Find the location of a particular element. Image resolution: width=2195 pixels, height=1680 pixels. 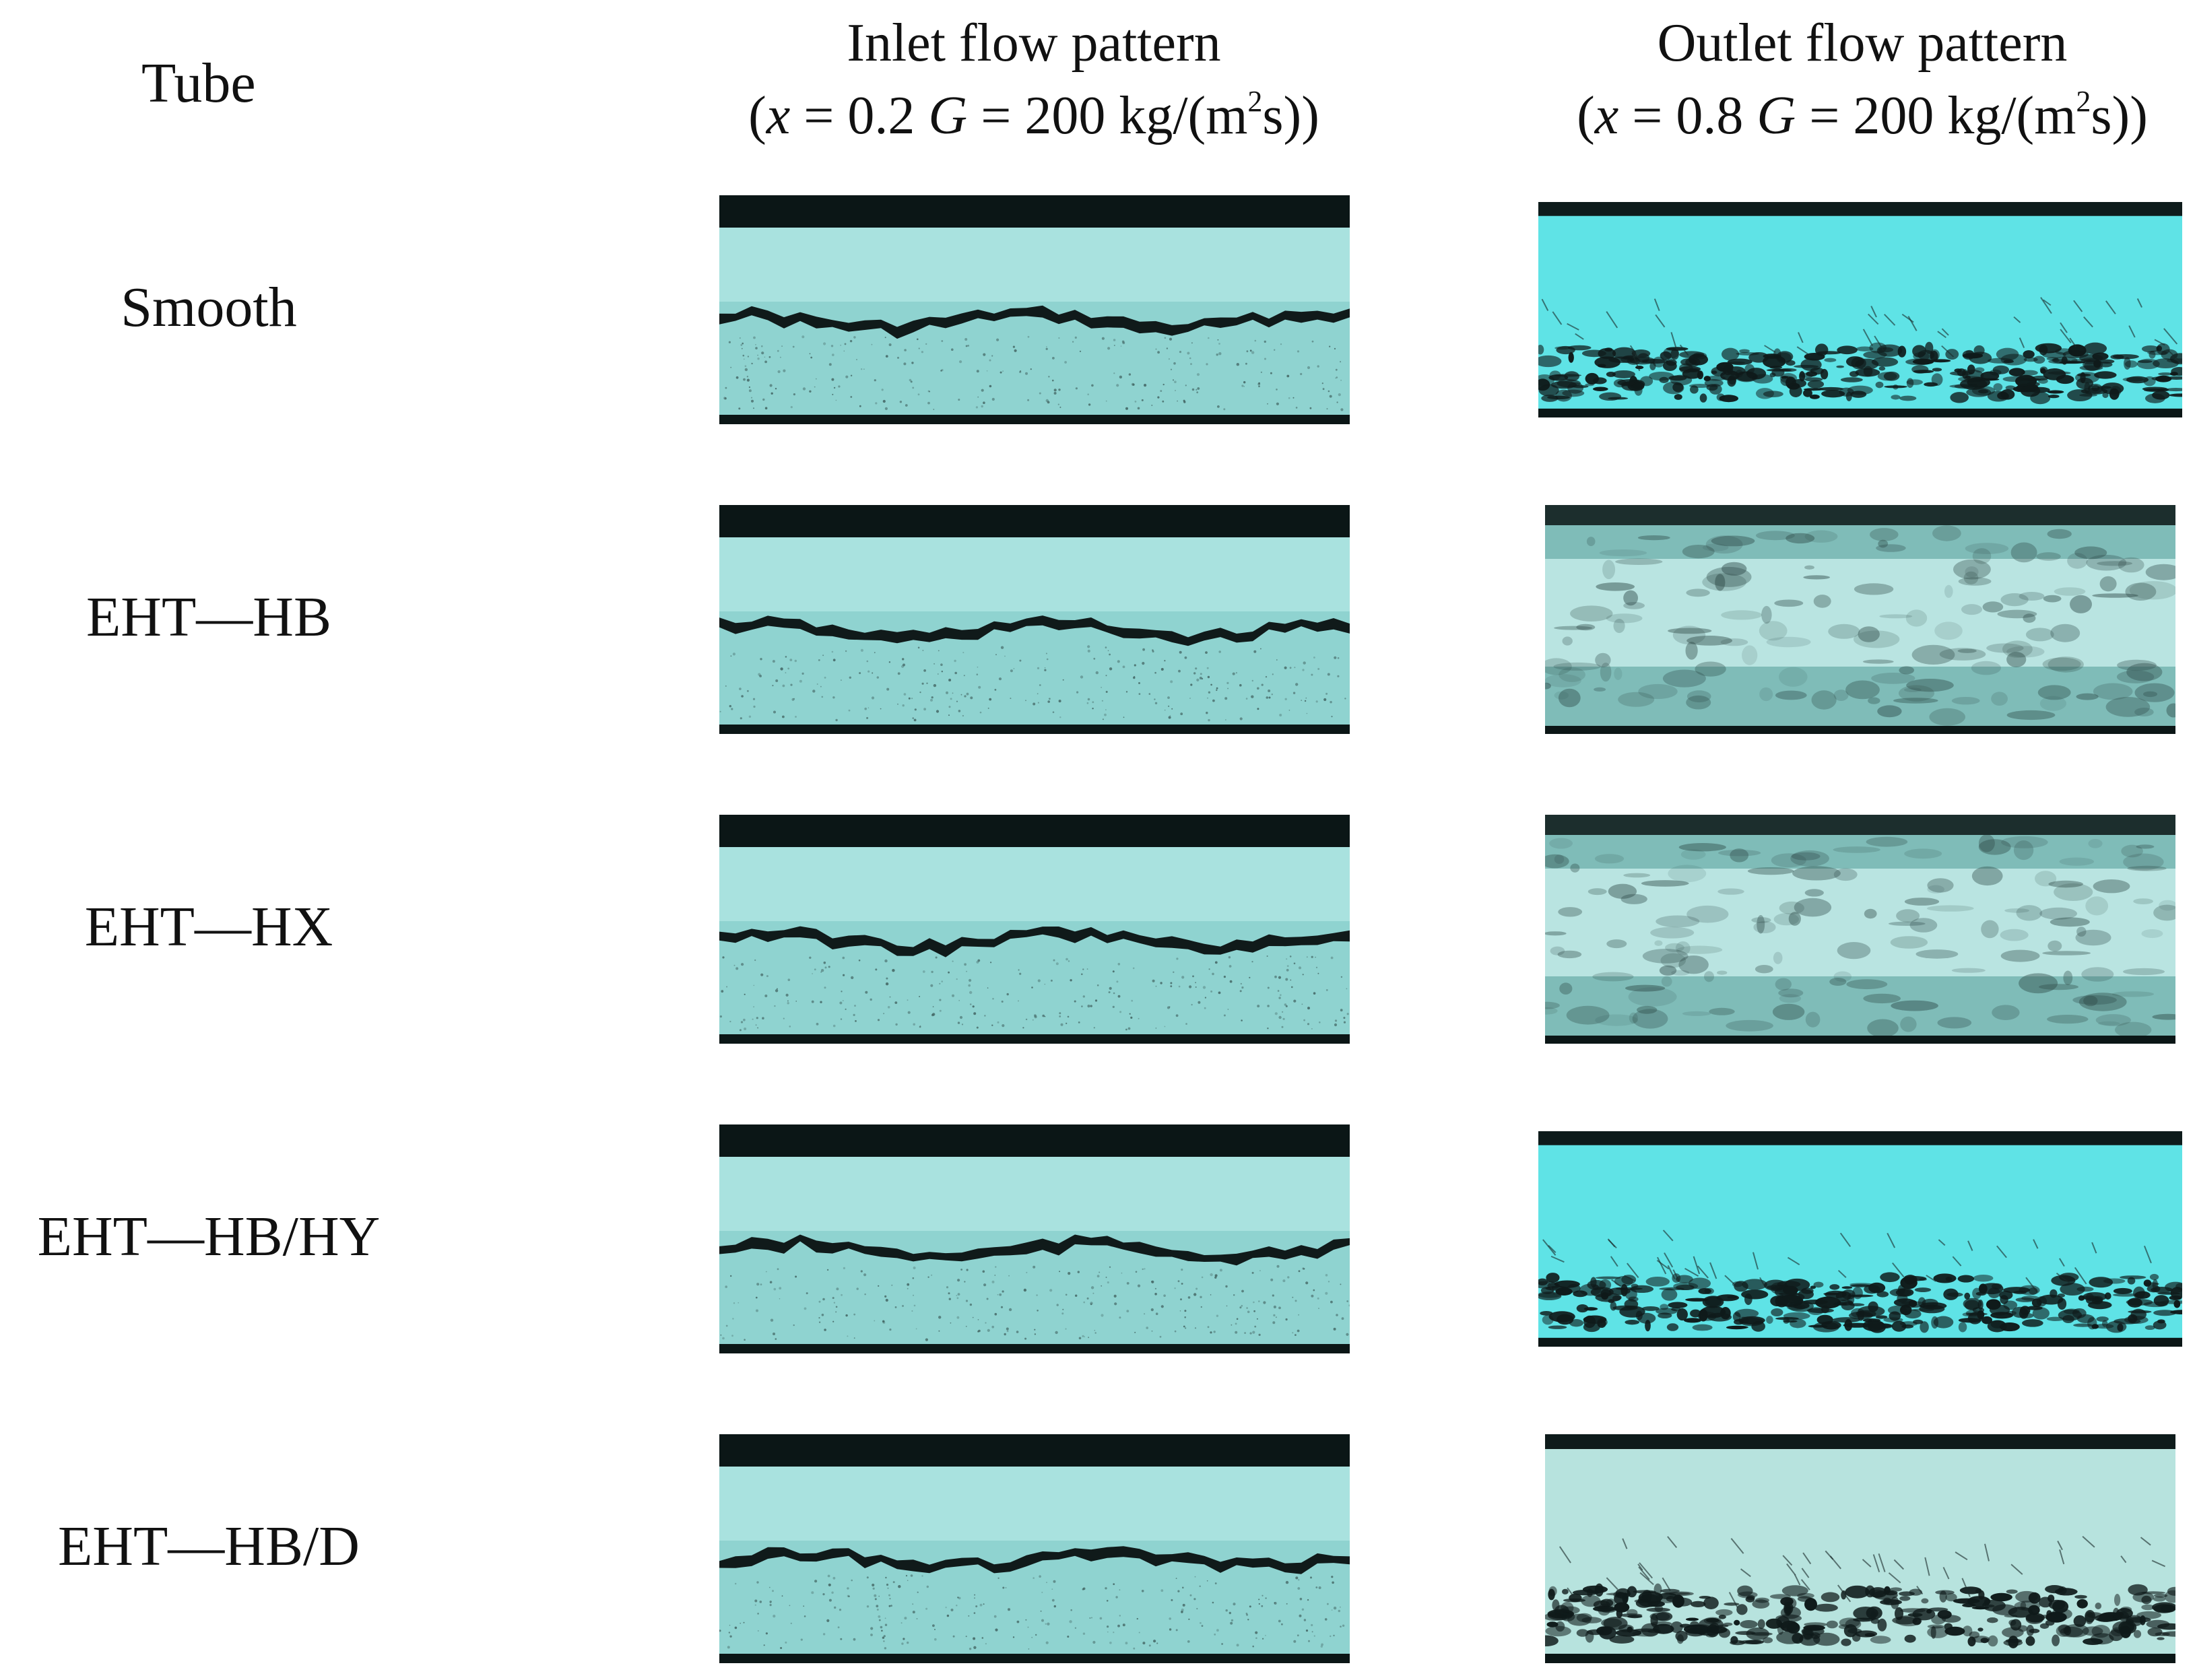

row-label-eht-hb-hy: EHT—HB/HY is located at coordinates (209, 1236).